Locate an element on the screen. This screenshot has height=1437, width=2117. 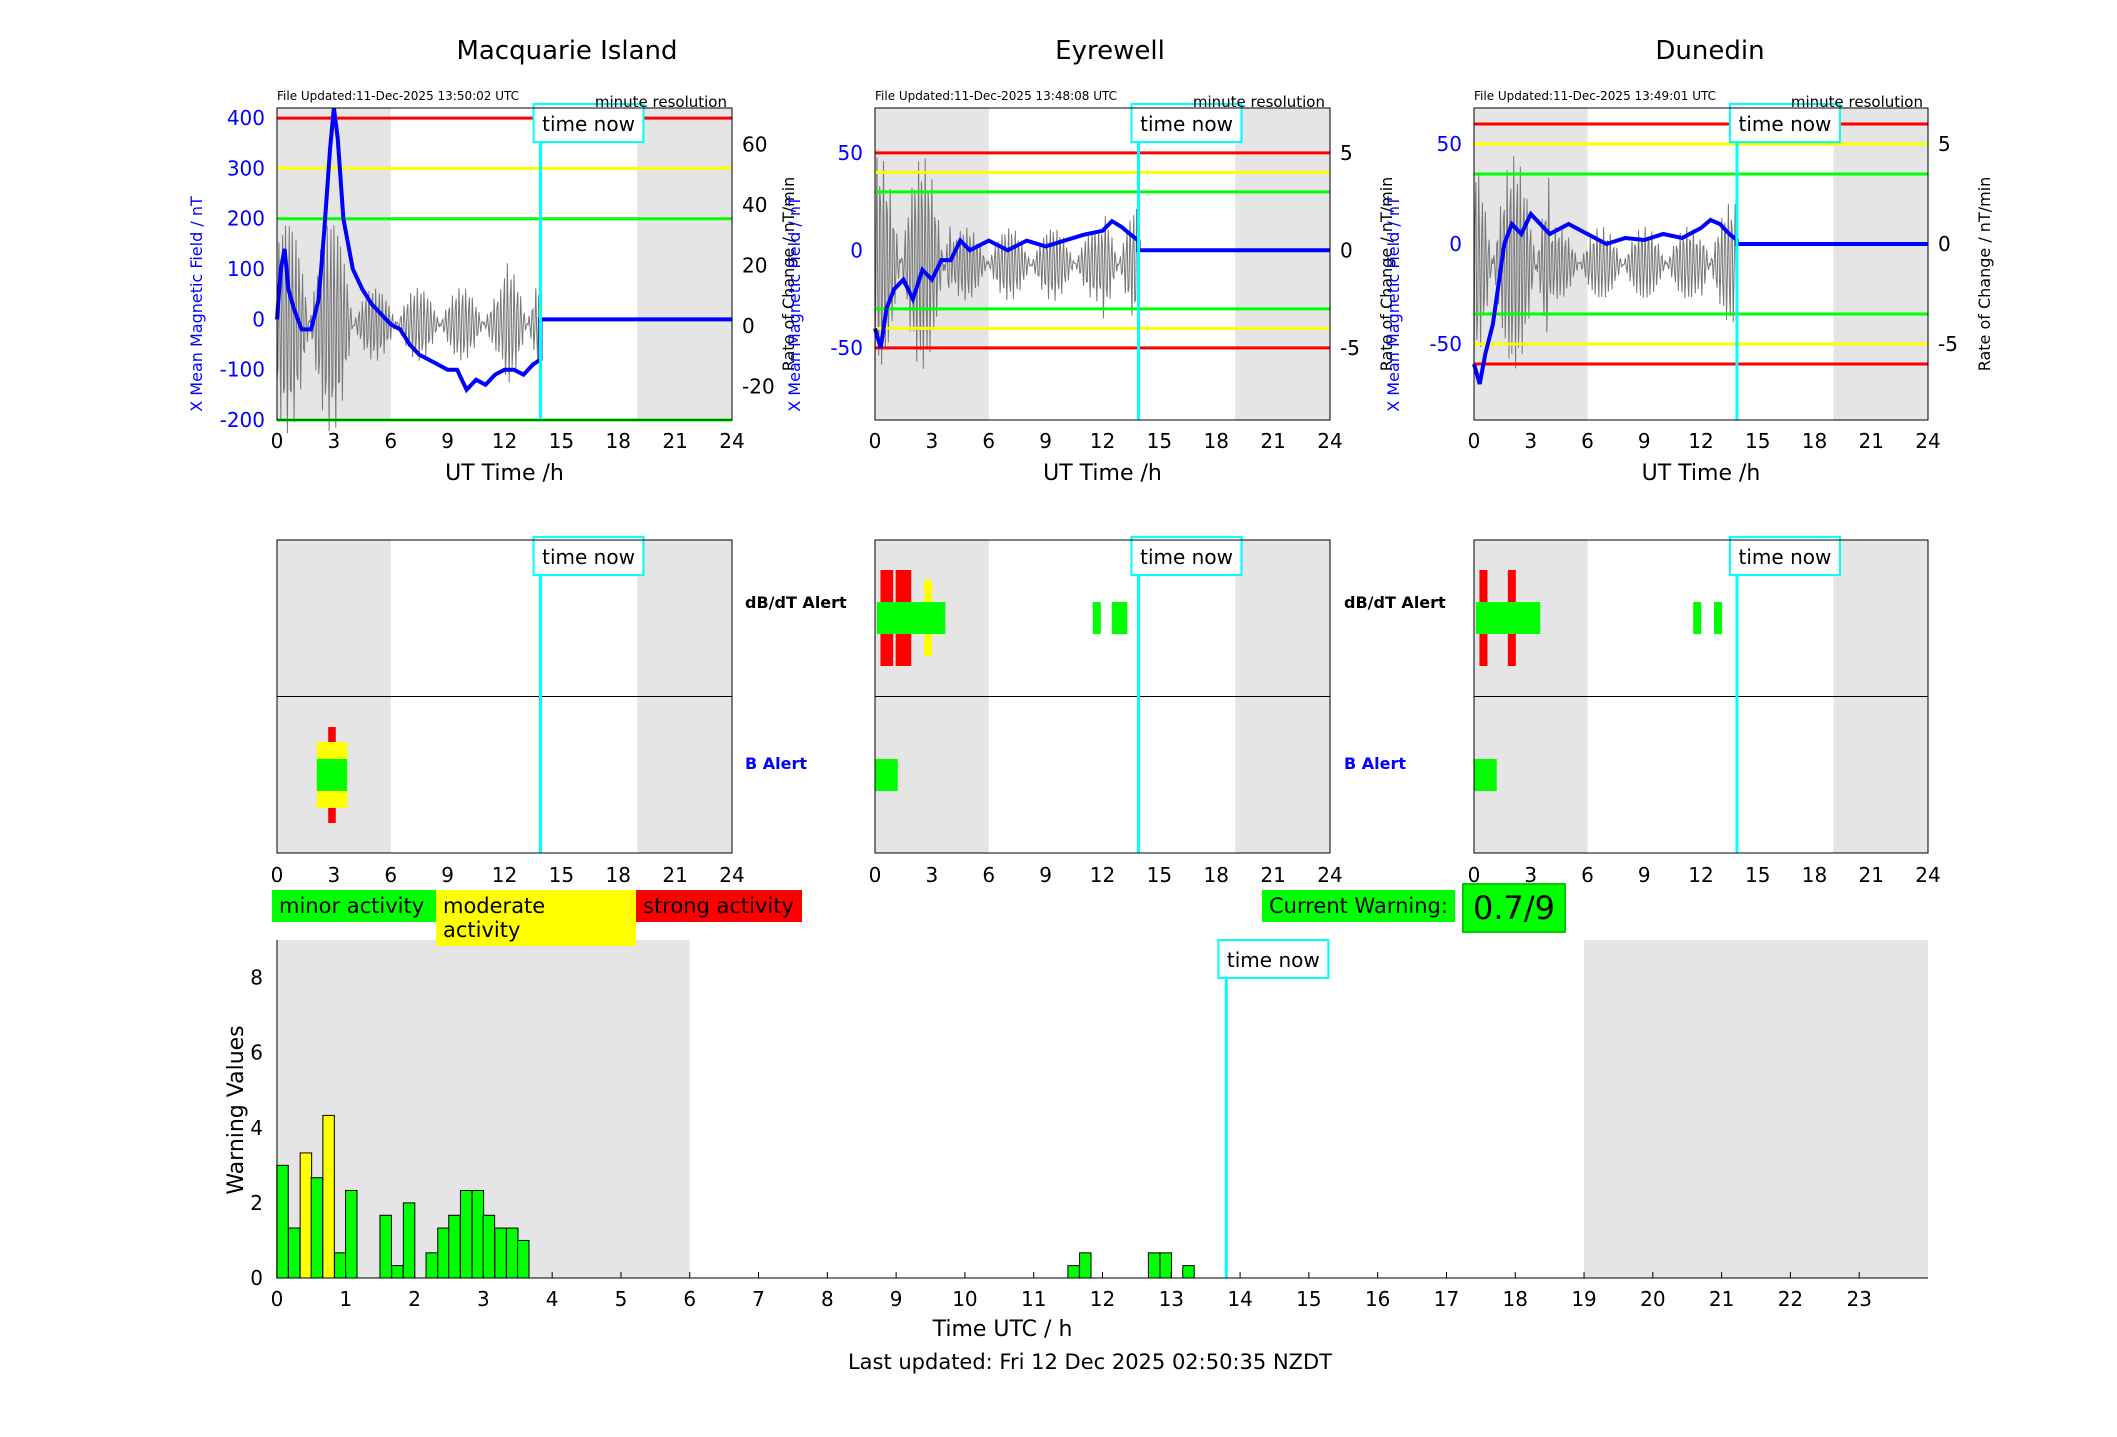
warning-hour-tick-label: 18 is located at coordinates (1515, 1299).